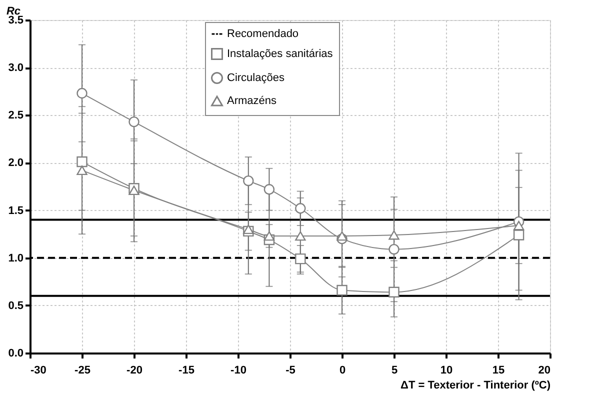 The width and height of the screenshot is (600, 410). What do you see at coordinates (342, 370) in the screenshot?
I see `x-tick-label: 0` at bounding box center [342, 370].